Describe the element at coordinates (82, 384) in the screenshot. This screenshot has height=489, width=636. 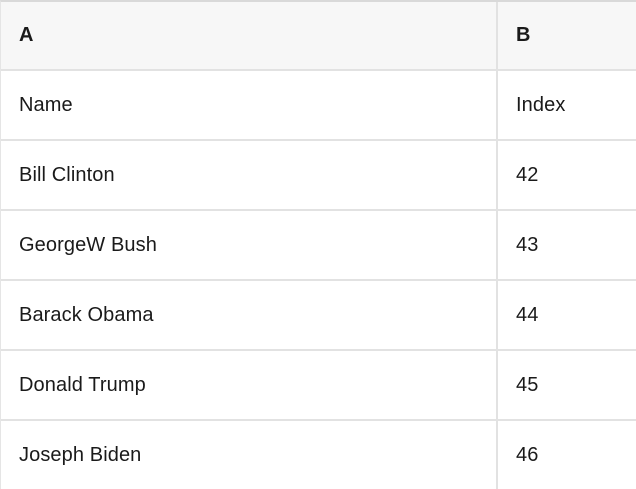
I see `cell-A5: Donald Trump` at that location.